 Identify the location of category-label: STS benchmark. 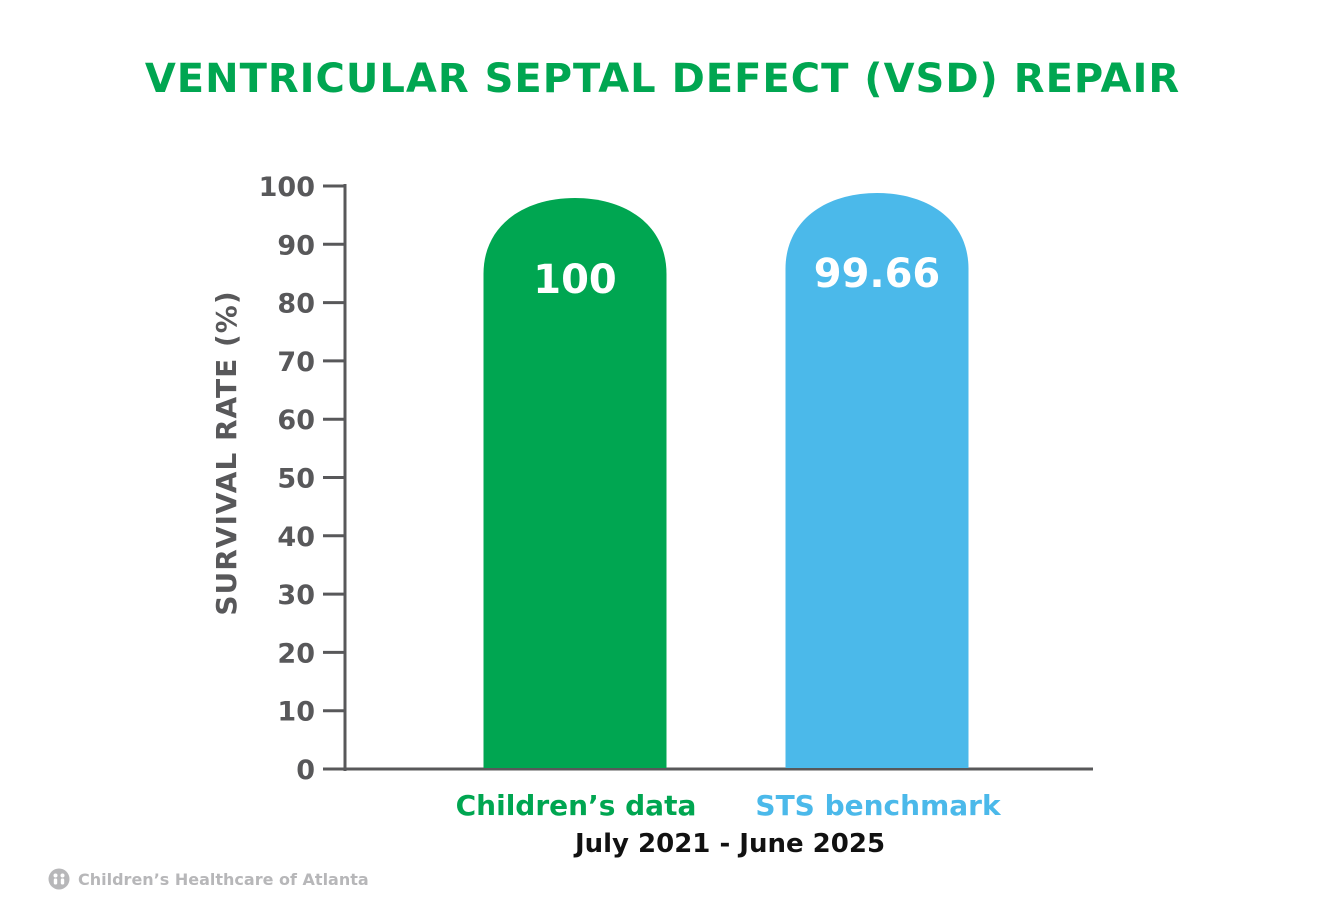
(878, 805).